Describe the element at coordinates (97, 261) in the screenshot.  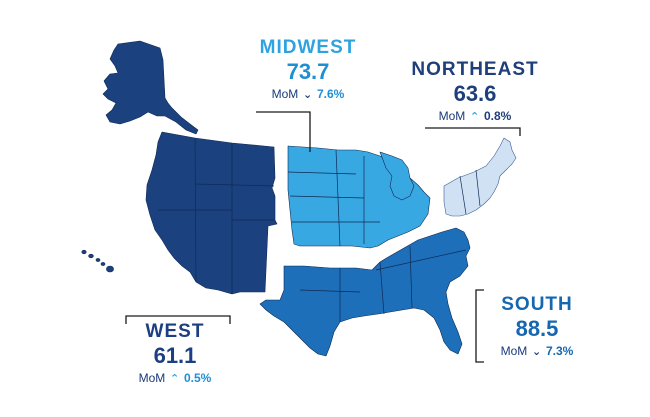
I see `hawaii-shape` at that location.